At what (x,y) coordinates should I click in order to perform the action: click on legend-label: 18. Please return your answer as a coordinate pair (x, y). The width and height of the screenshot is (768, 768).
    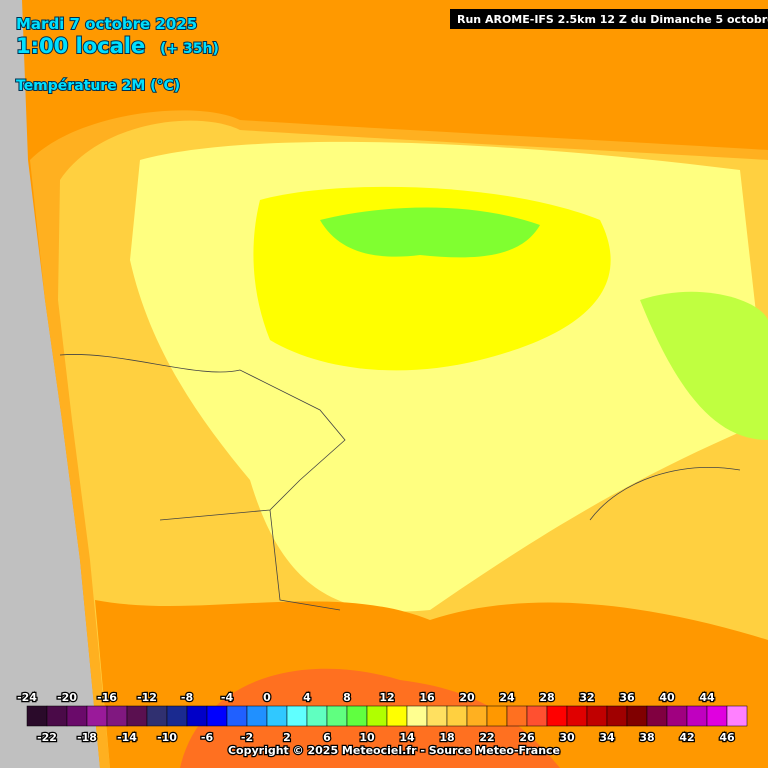
    Looking at the image, I should click on (446, 737).